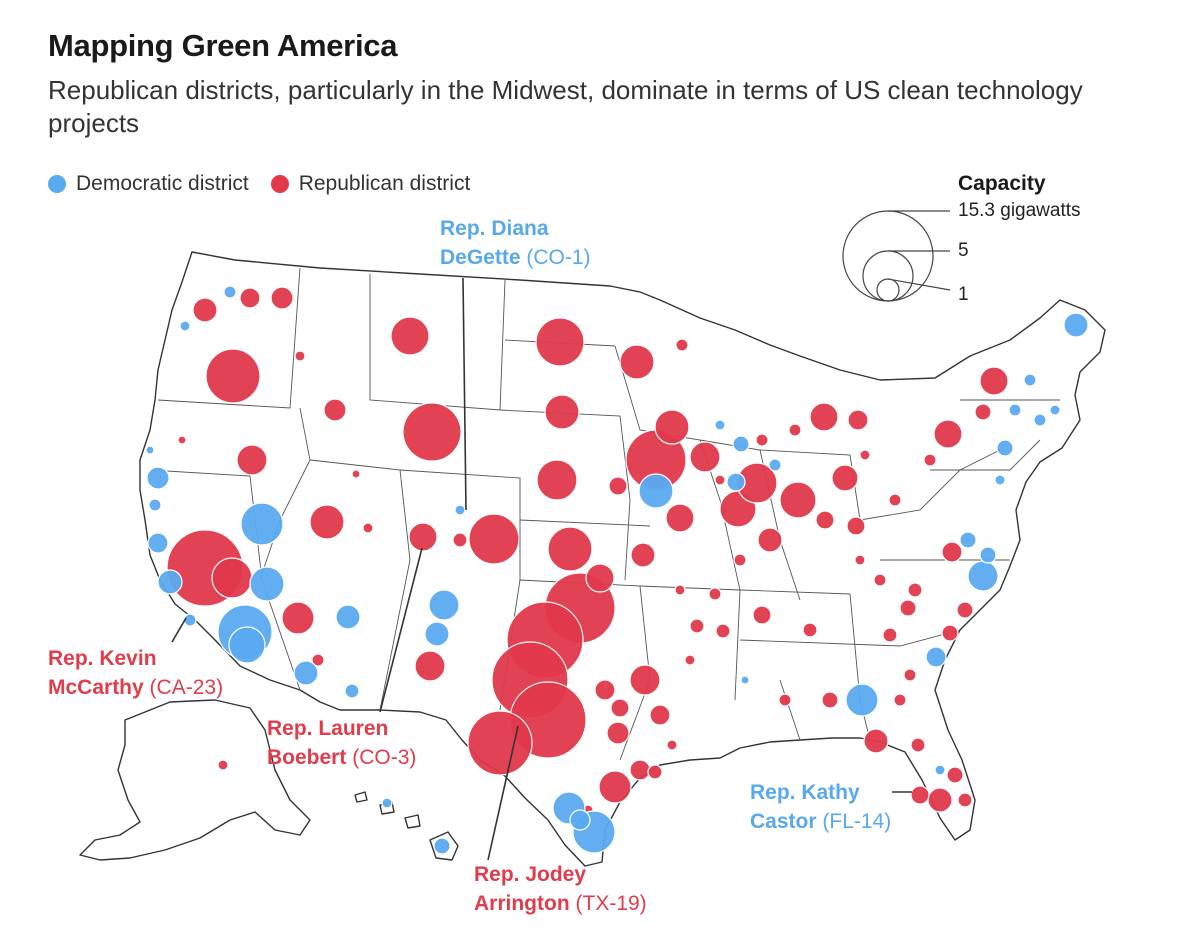  I want to click on annotation-castor-line1: Rep. Kathy, so click(805, 792).